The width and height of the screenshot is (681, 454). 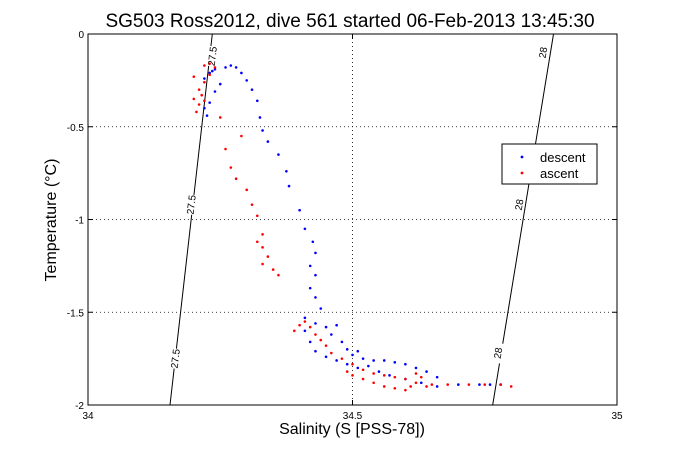 I want to click on x-tick-label: 34.5, so click(x=353, y=416).